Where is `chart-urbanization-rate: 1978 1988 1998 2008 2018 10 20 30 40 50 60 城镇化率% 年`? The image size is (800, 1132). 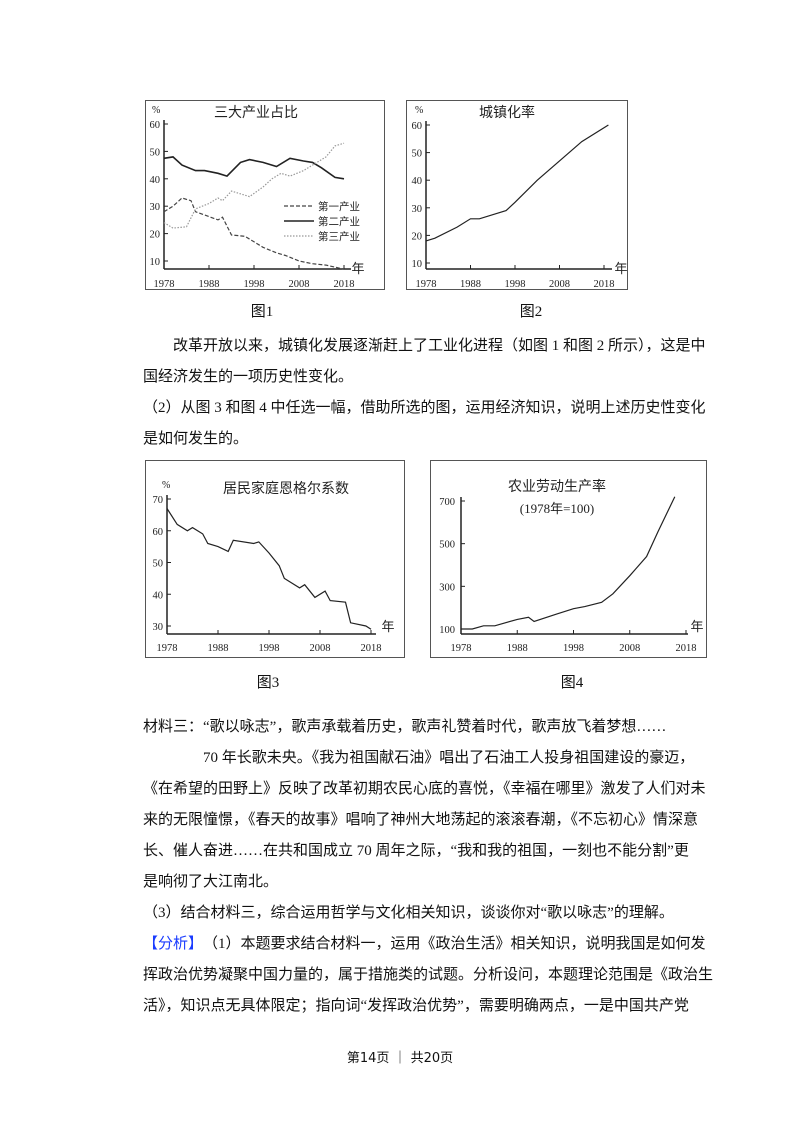 chart-urbanization-rate: 1978 1988 1998 2008 2018 10 20 30 40 50 60 城镇化率% 年 is located at coordinates (517, 195).